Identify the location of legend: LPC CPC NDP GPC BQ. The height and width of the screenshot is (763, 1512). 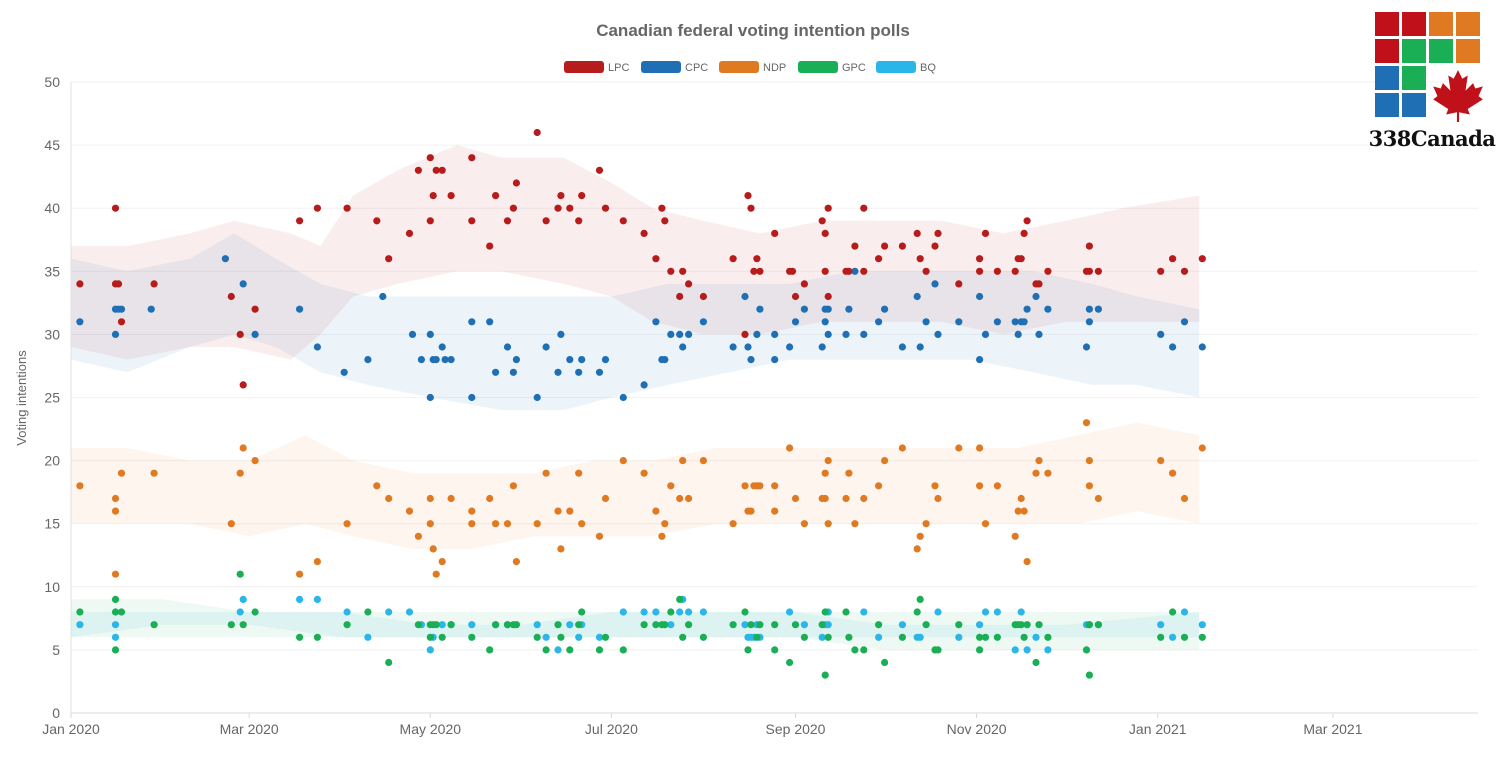
(750, 67).